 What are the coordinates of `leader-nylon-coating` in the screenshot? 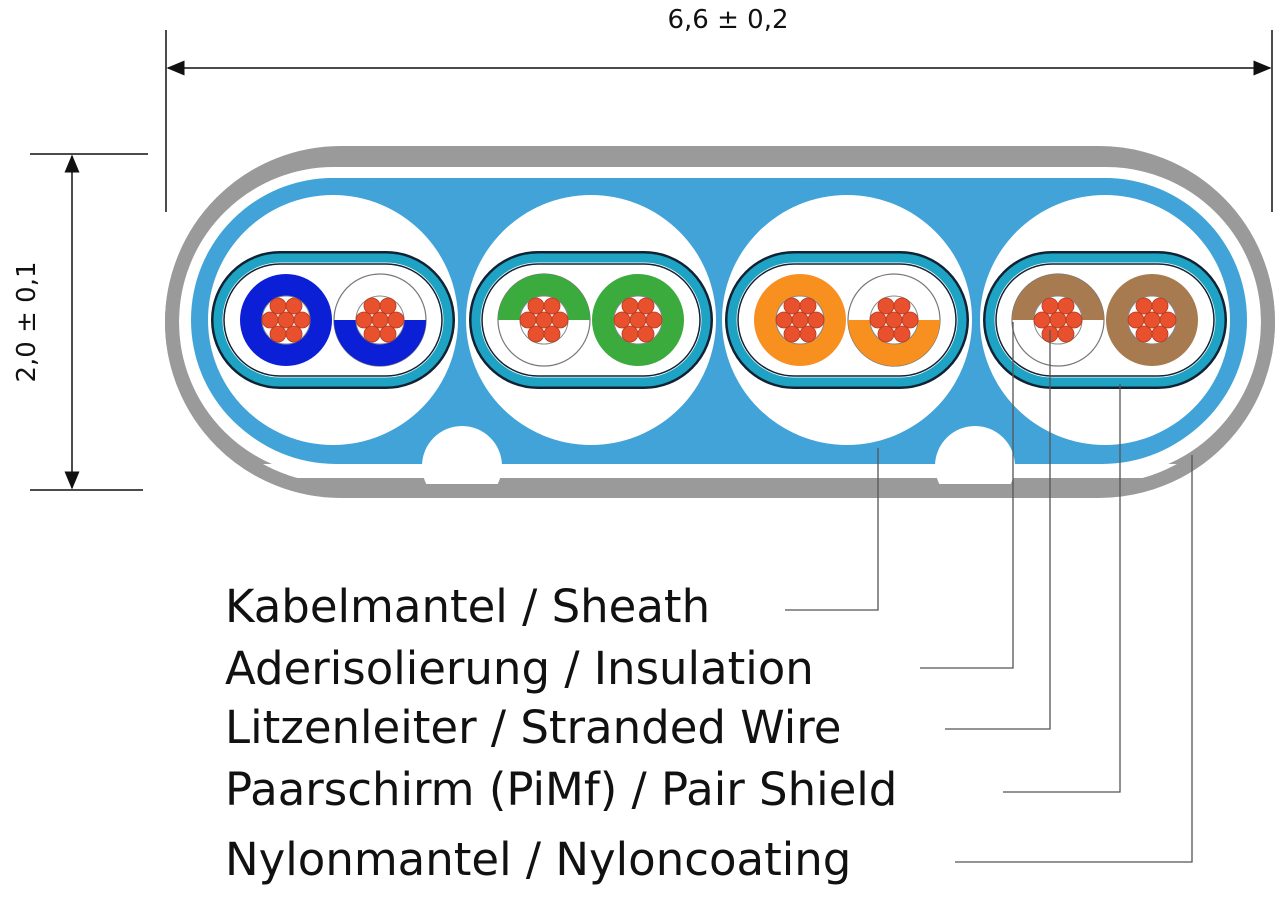 It's located at (1074, 659).